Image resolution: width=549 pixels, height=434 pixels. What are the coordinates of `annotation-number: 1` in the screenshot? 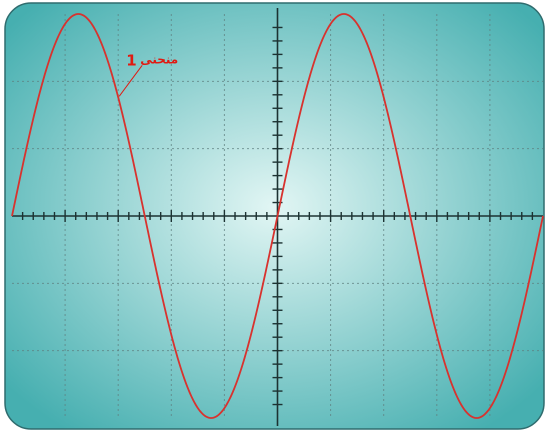 It's located at (131, 60).